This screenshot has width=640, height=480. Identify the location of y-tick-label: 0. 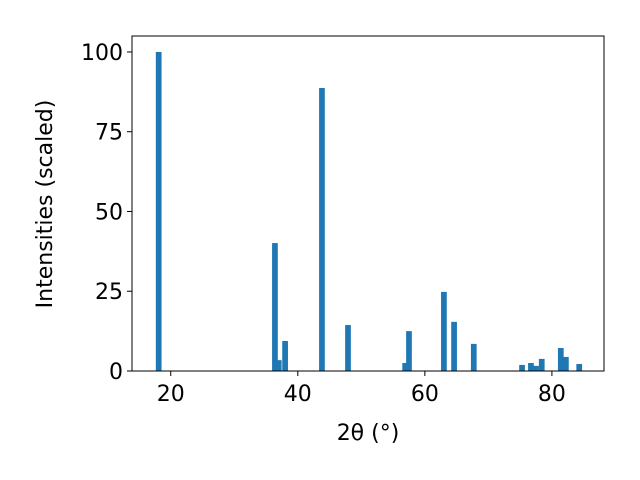
(116, 372).